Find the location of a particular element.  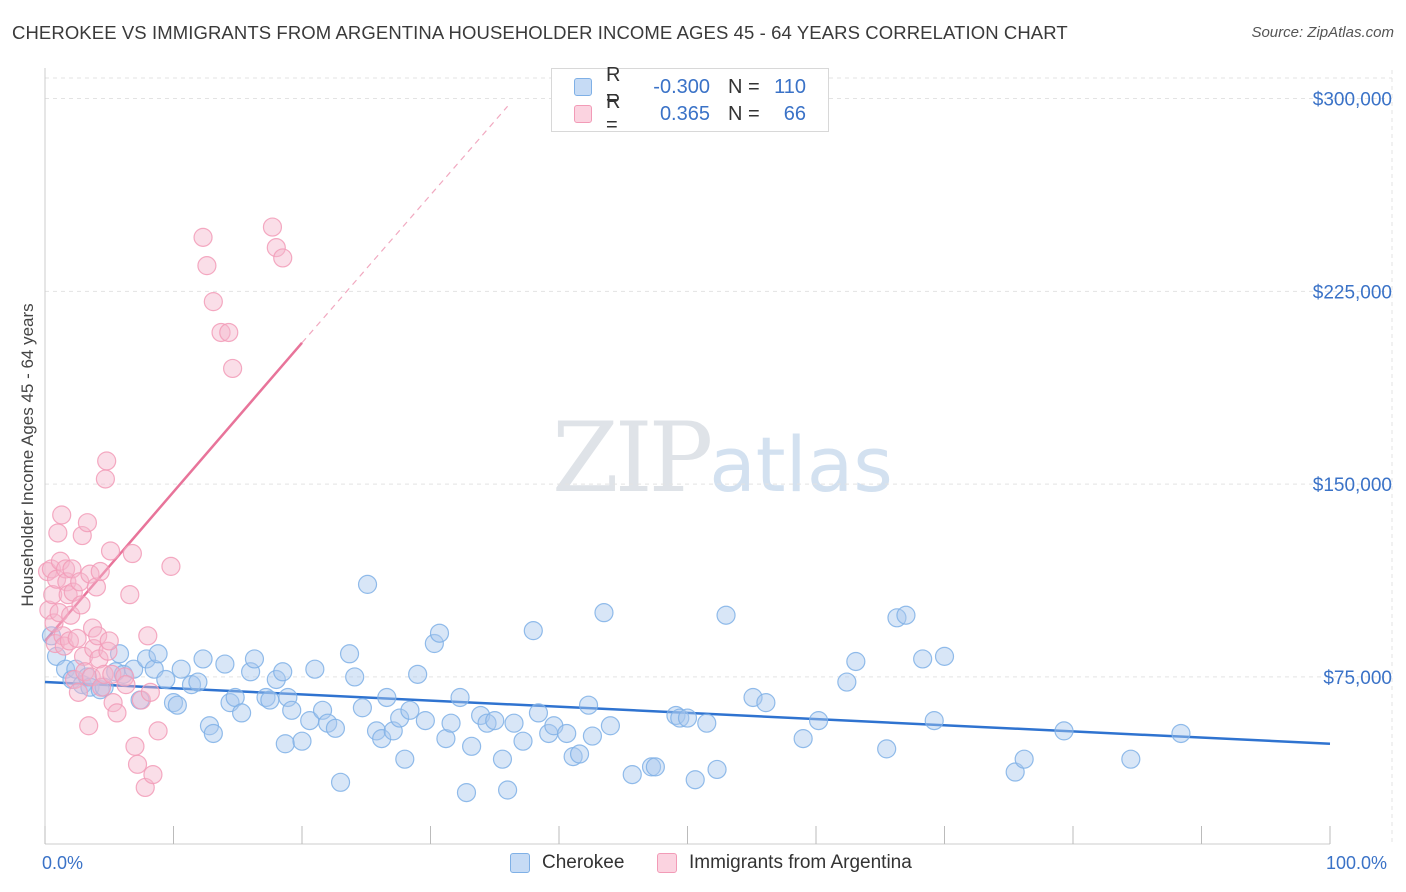

series-label-argentina: Immigrants from Argentina is located at coordinates (800, 862).